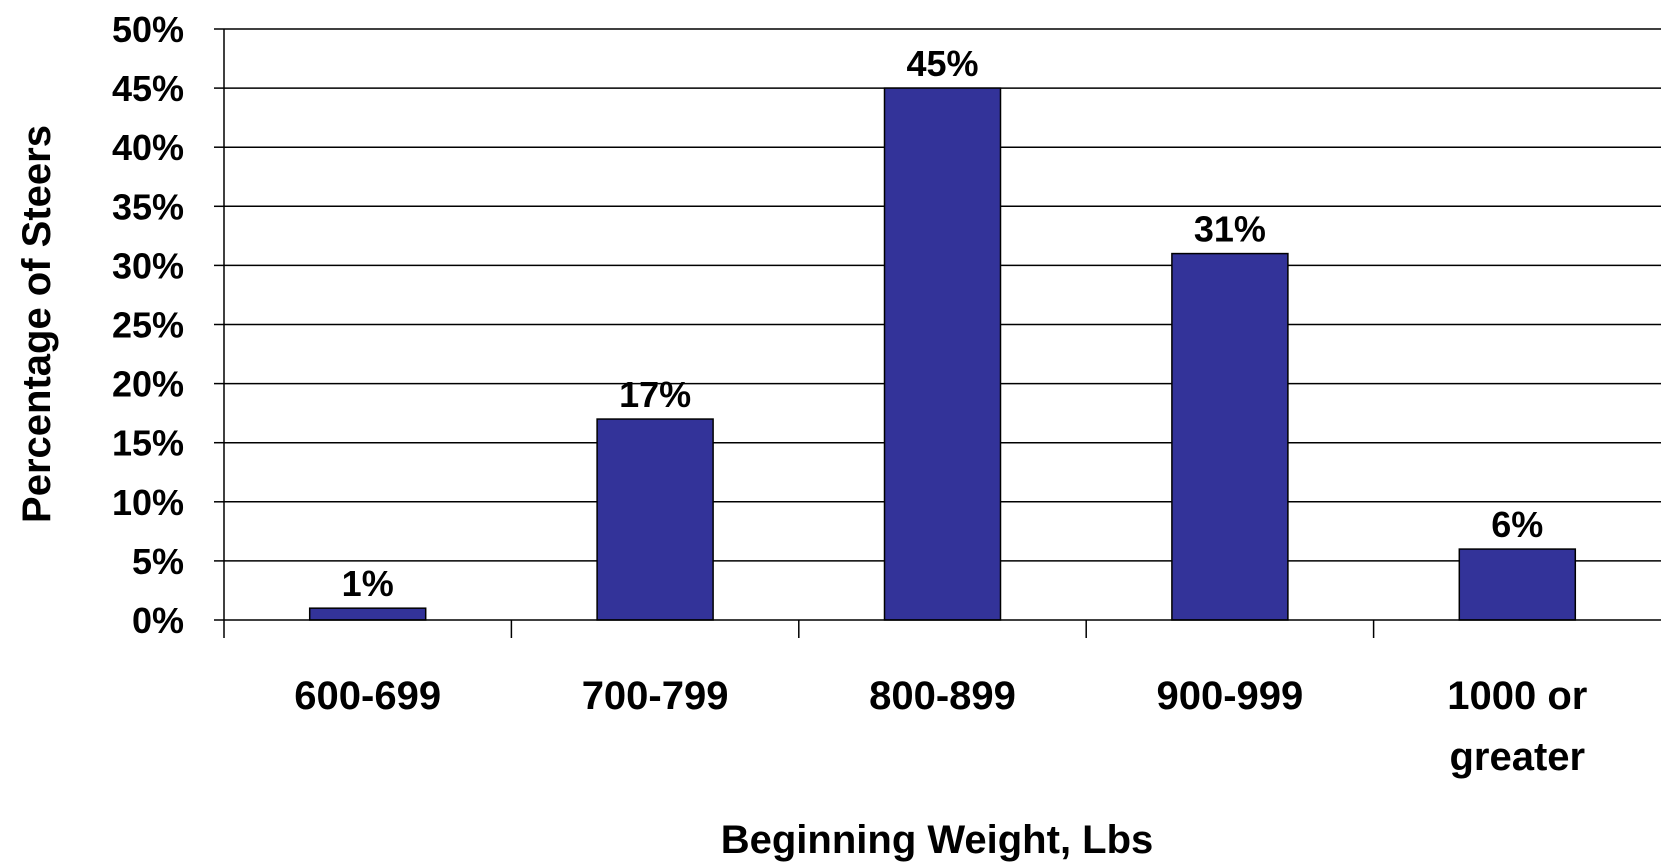 Image resolution: width=1661 pixels, height=863 pixels. I want to click on y-tick-label: 35%, so click(148, 206).